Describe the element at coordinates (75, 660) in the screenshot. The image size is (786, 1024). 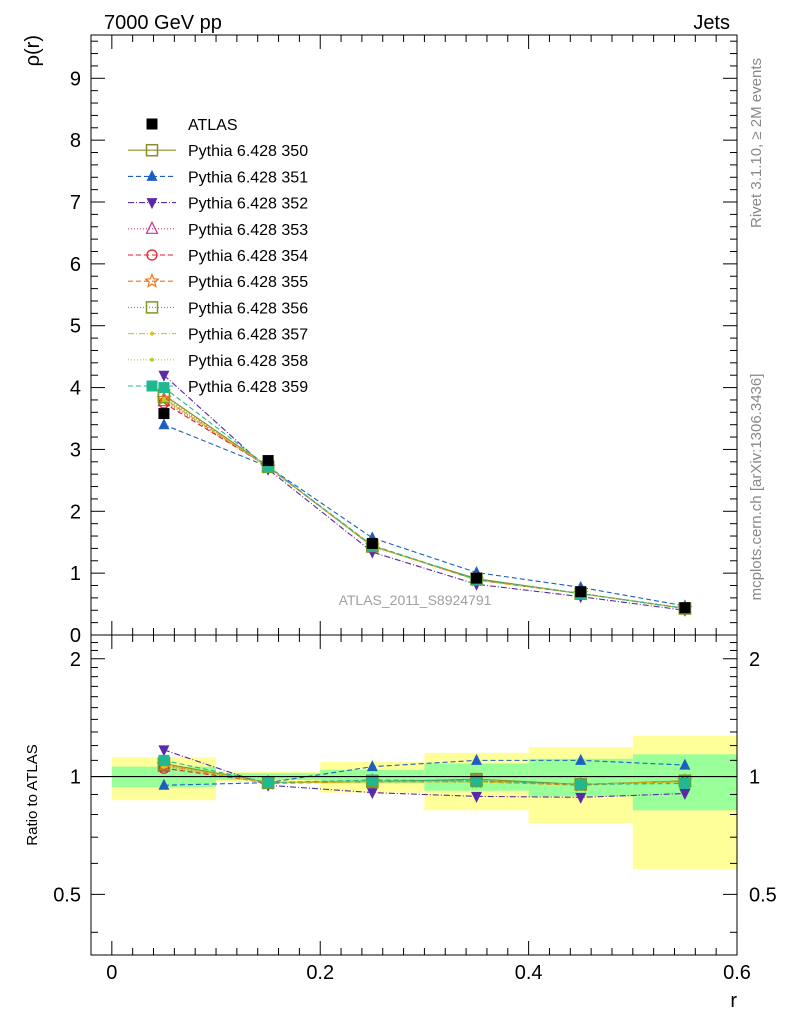
I see `ratio-y-tick-label-left: 2` at that location.